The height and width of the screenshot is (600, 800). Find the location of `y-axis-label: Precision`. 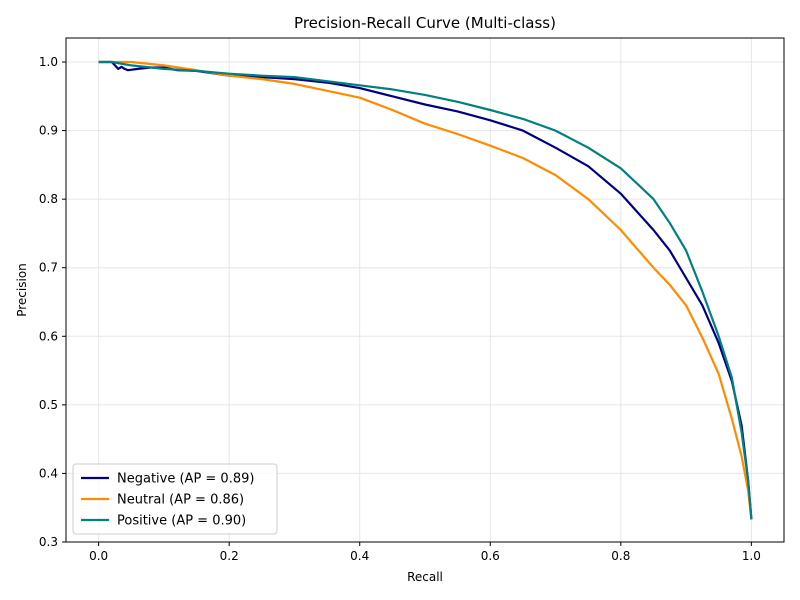

y-axis-label: Precision is located at coordinates (22, 290).